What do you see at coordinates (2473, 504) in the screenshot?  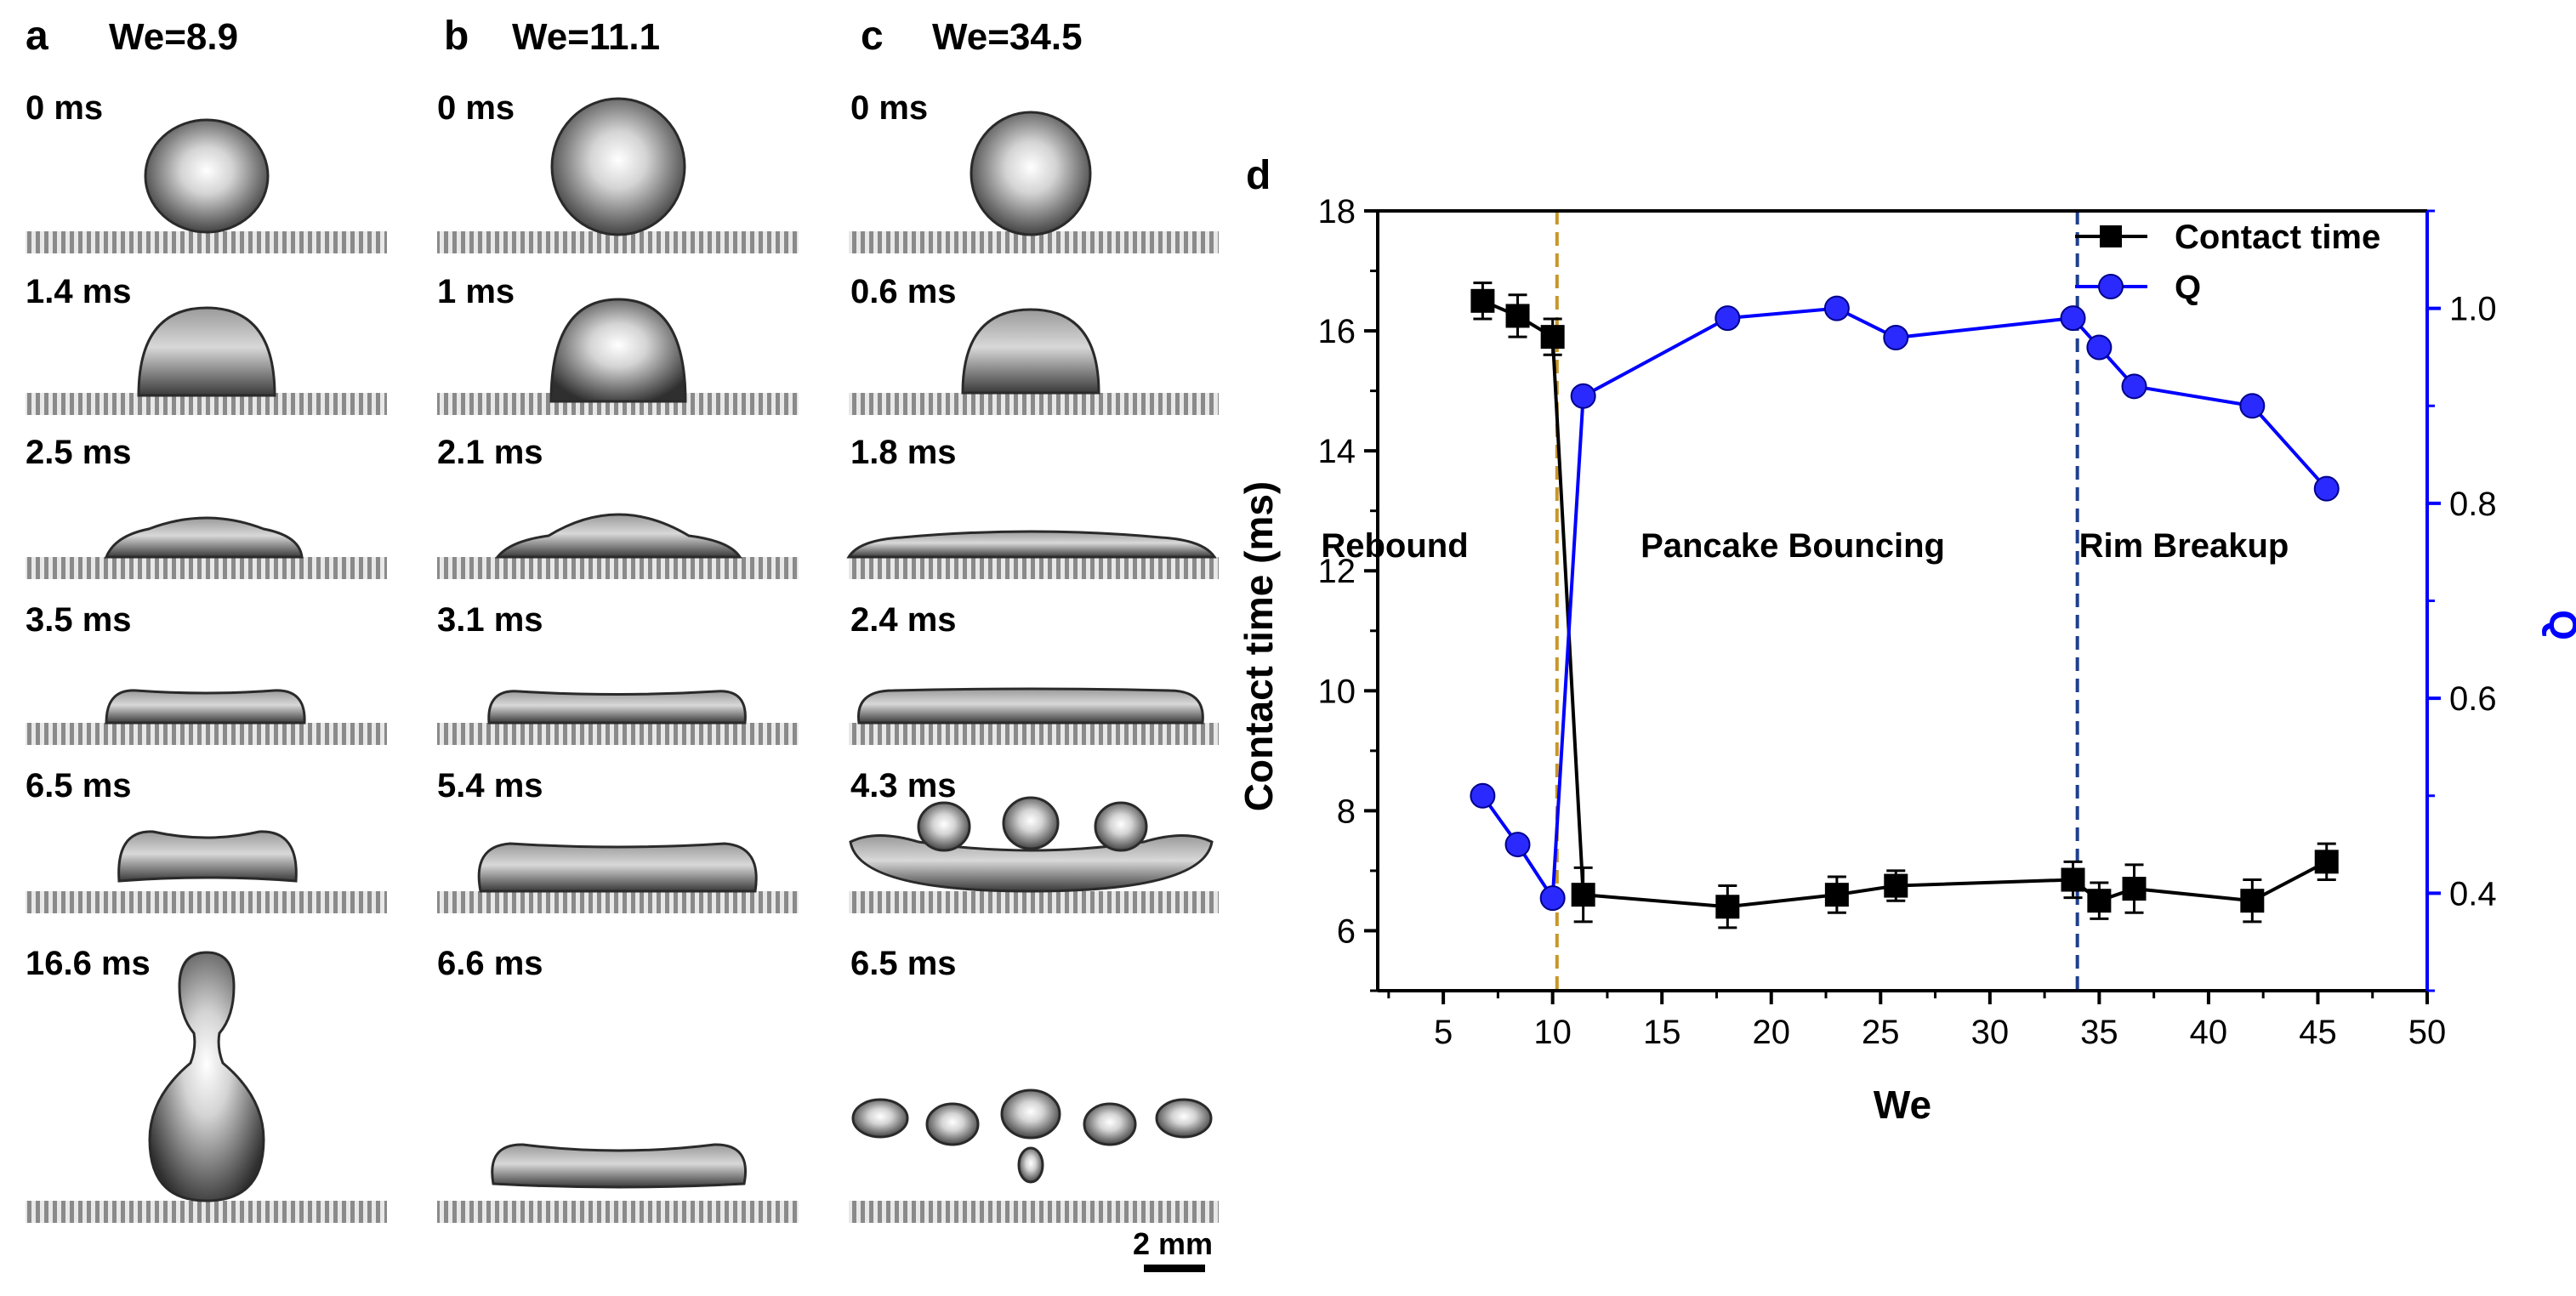 I see `y-right-tick-label: 0.8` at bounding box center [2473, 504].